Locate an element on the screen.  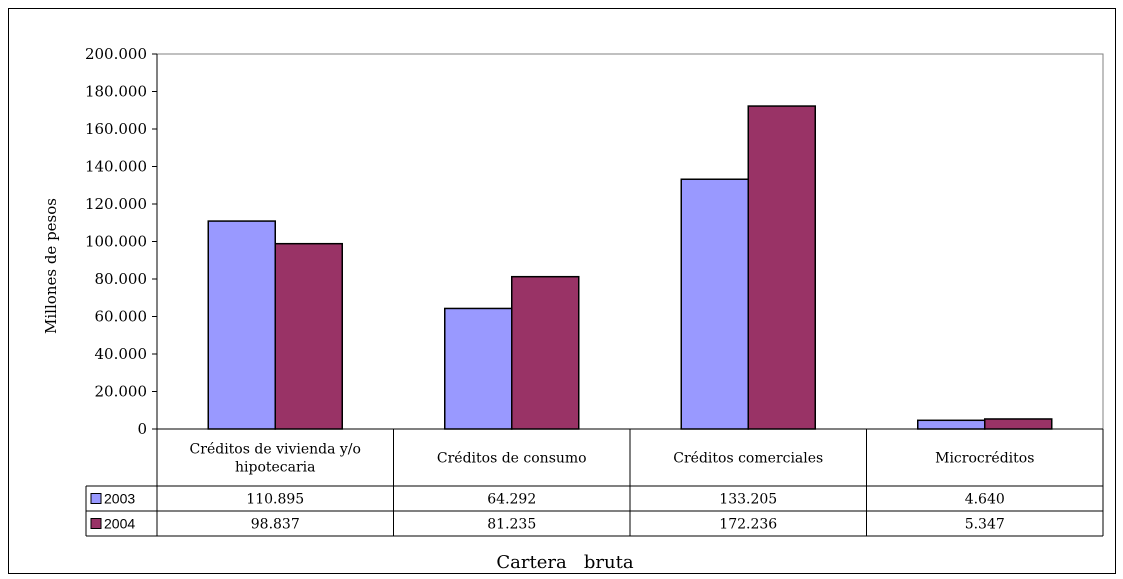
y-tick-label: 180.000 is located at coordinates (116, 92).